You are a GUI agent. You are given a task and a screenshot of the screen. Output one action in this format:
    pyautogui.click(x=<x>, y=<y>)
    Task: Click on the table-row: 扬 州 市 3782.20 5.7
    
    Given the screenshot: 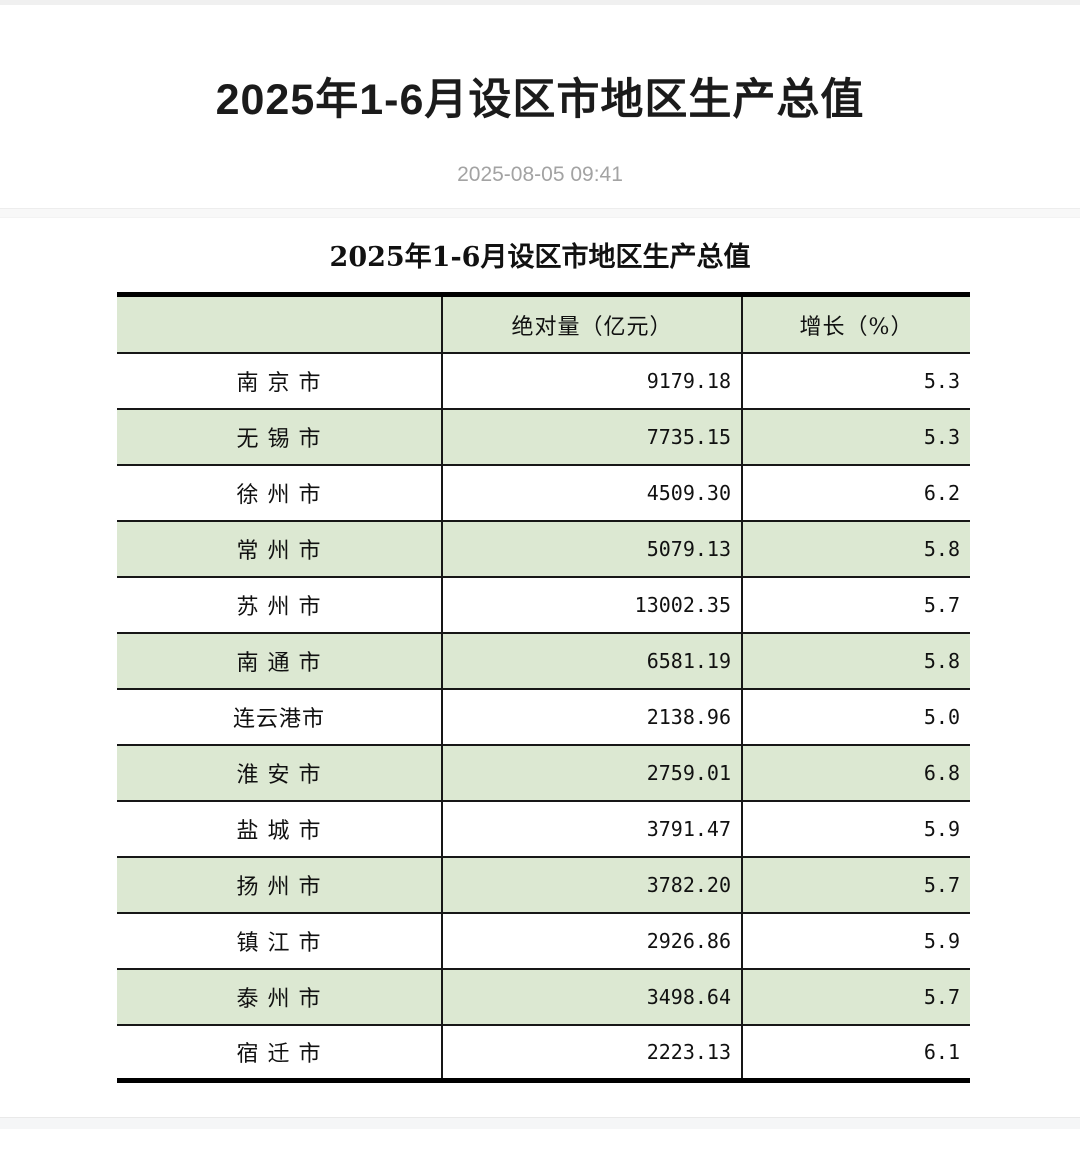 What is the action you would take?
    pyautogui.click(x=543, y=885)
    